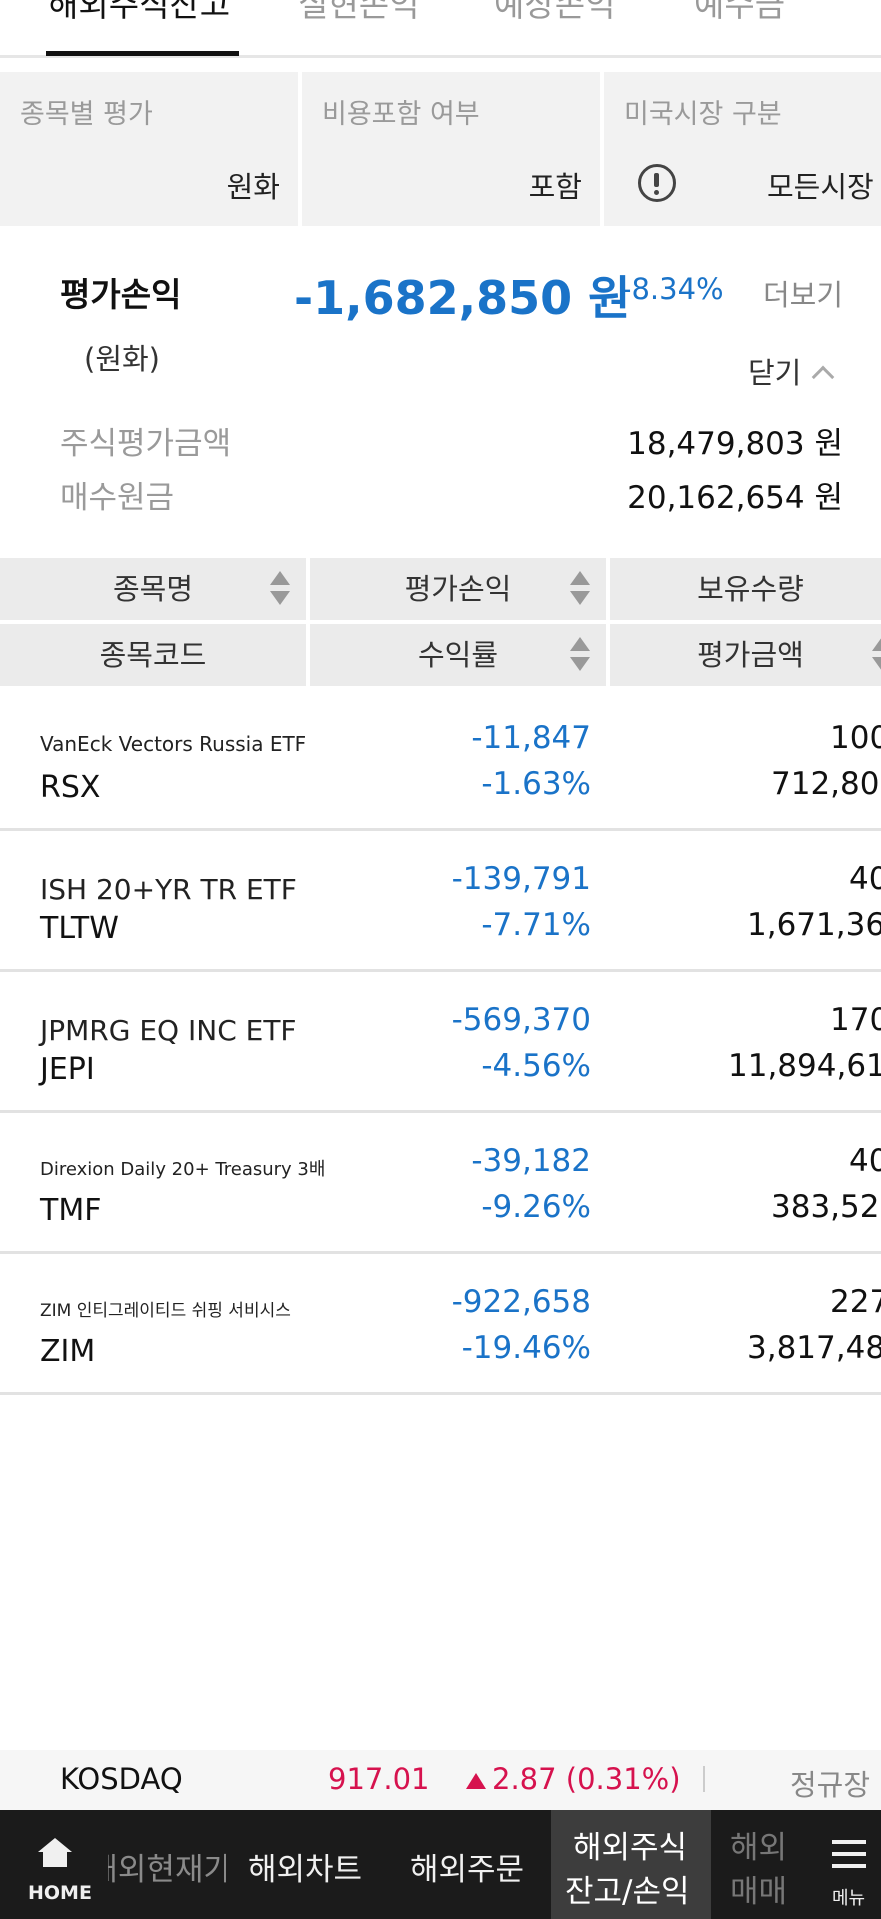 The height and width of the screenshot is (1919, 881). What do you see at coordinates (67, 1069) in the screenshot?
I see `stock-code: JEPI` at bounding box center [67, 1069].